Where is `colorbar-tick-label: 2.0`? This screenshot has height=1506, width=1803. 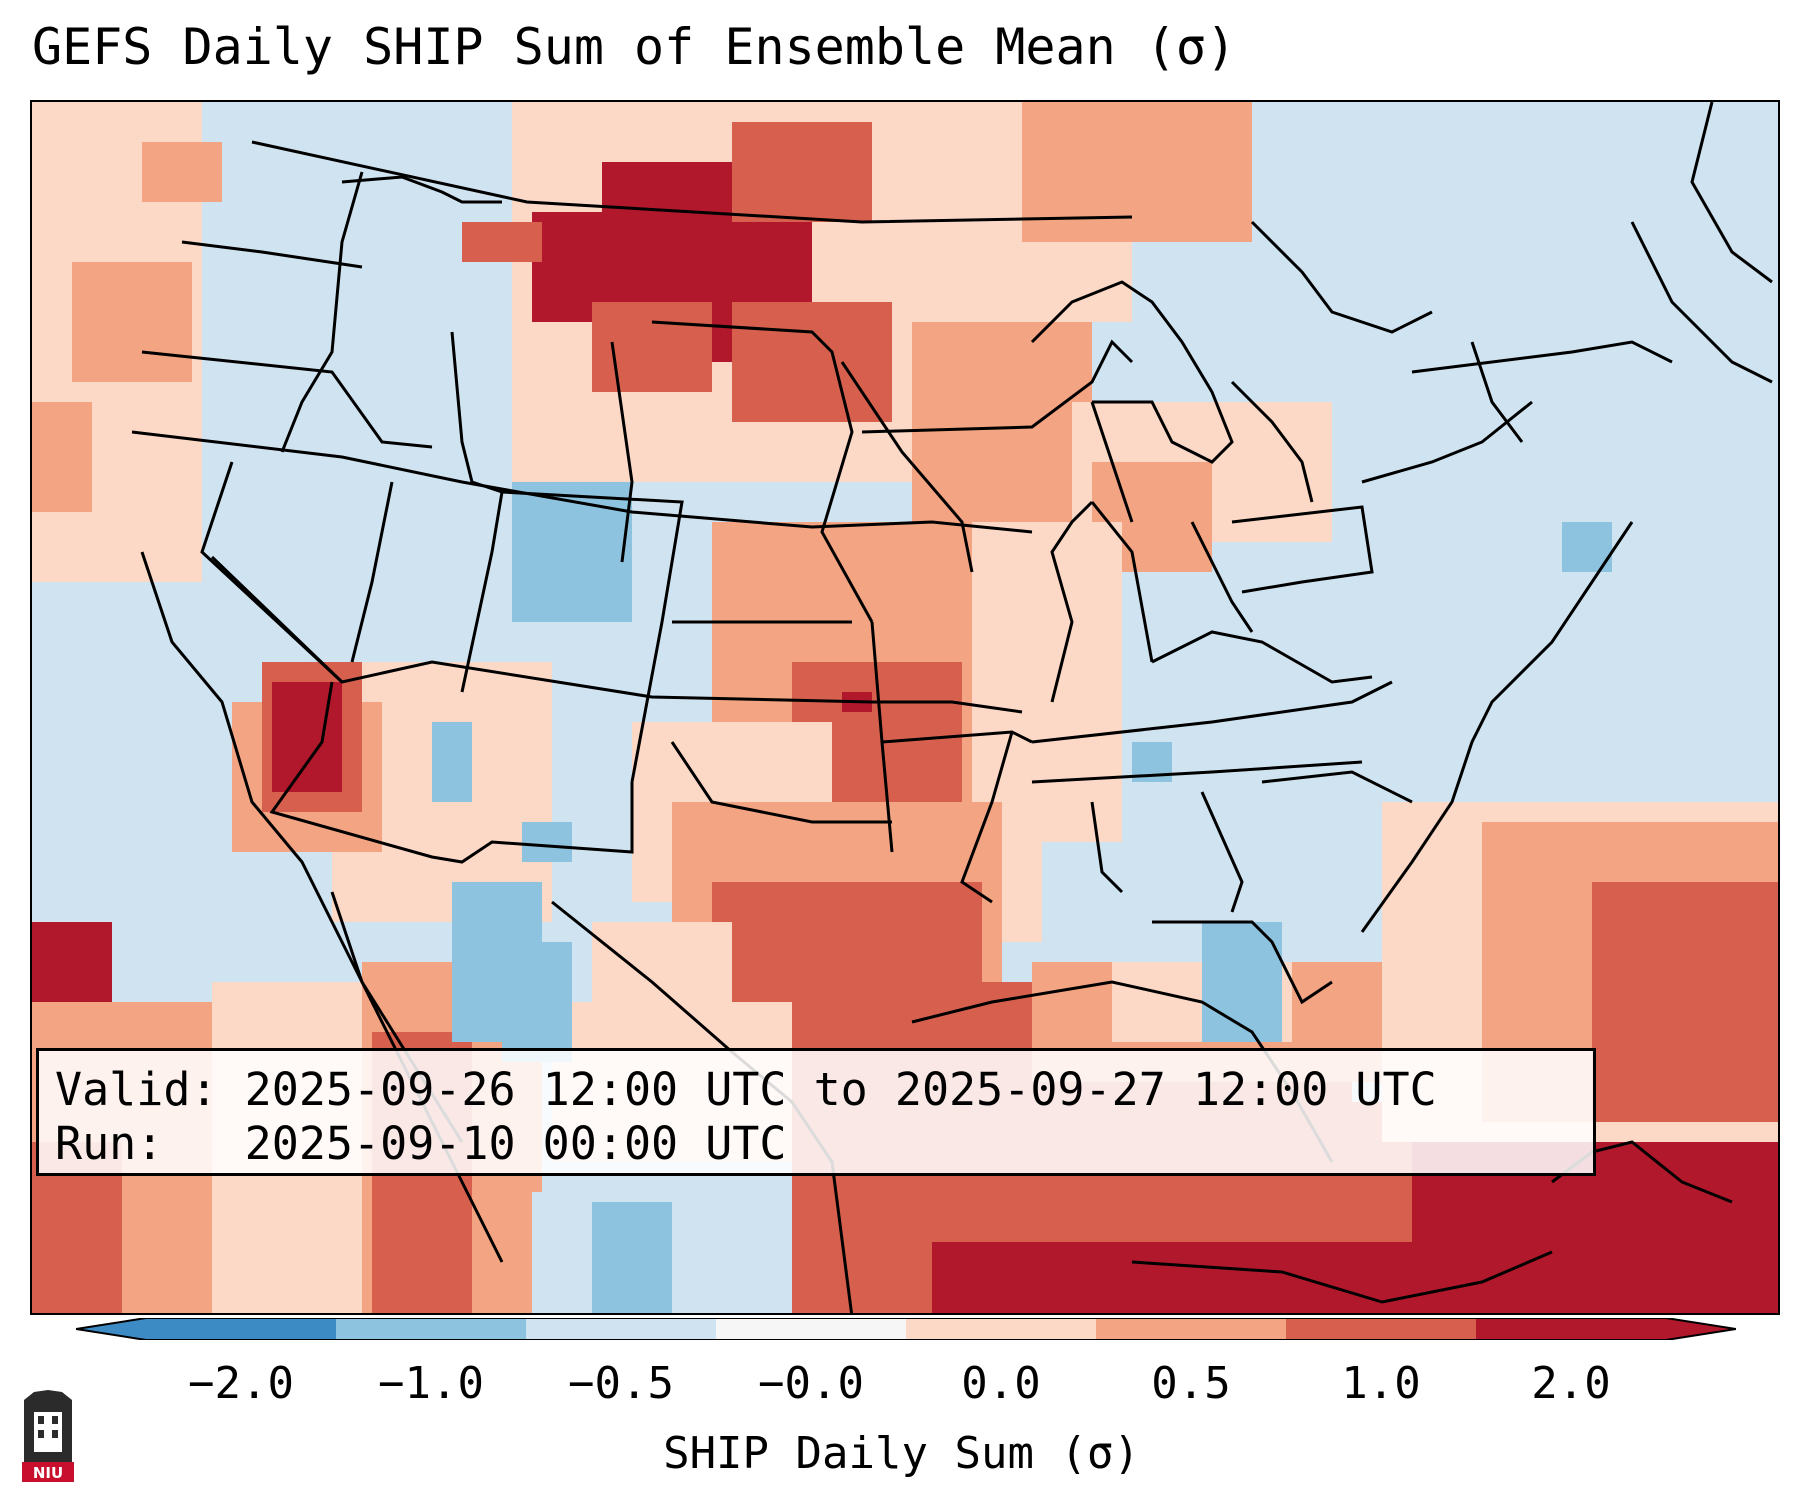
colorbar-tick-label: 2.0 is located at coordinates (1571, 1383).